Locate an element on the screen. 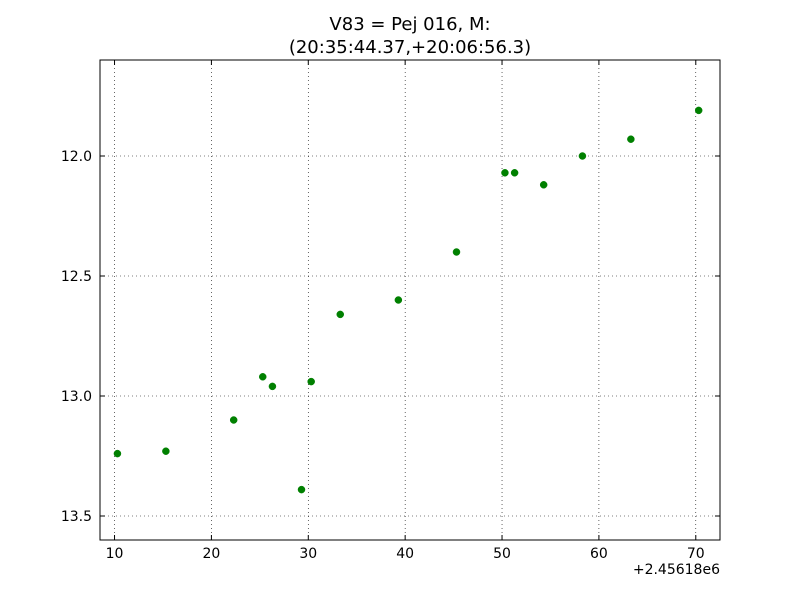  y-tick-label: 13.5 is located at coordinates (76, 517).